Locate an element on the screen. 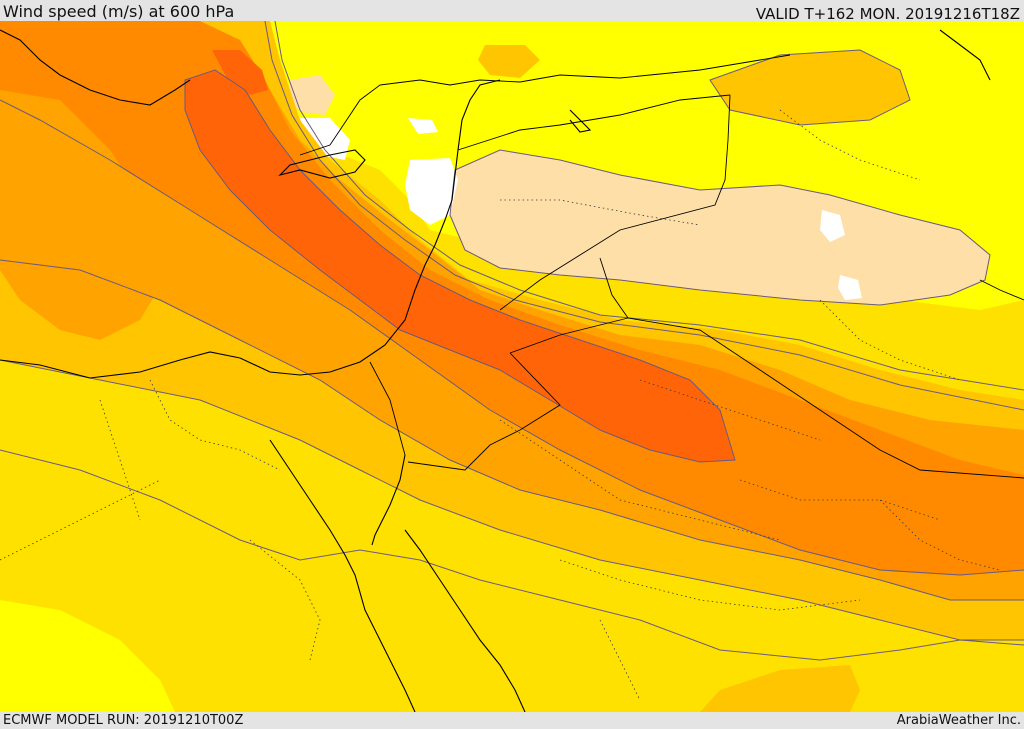  chart-title: Wind speed (m/s) at 600 hPa is located at coordinates (119, 11).